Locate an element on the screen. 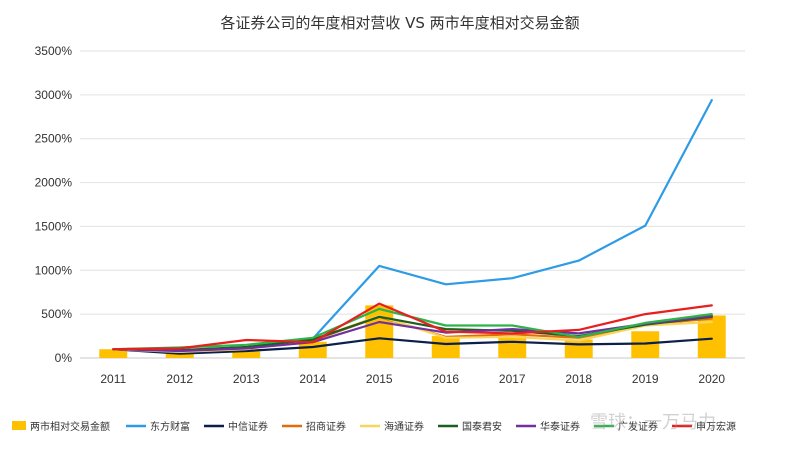 This screenshot has height=450, width=800. x-tick-label: 2012 is located at coordinates (179, 379).